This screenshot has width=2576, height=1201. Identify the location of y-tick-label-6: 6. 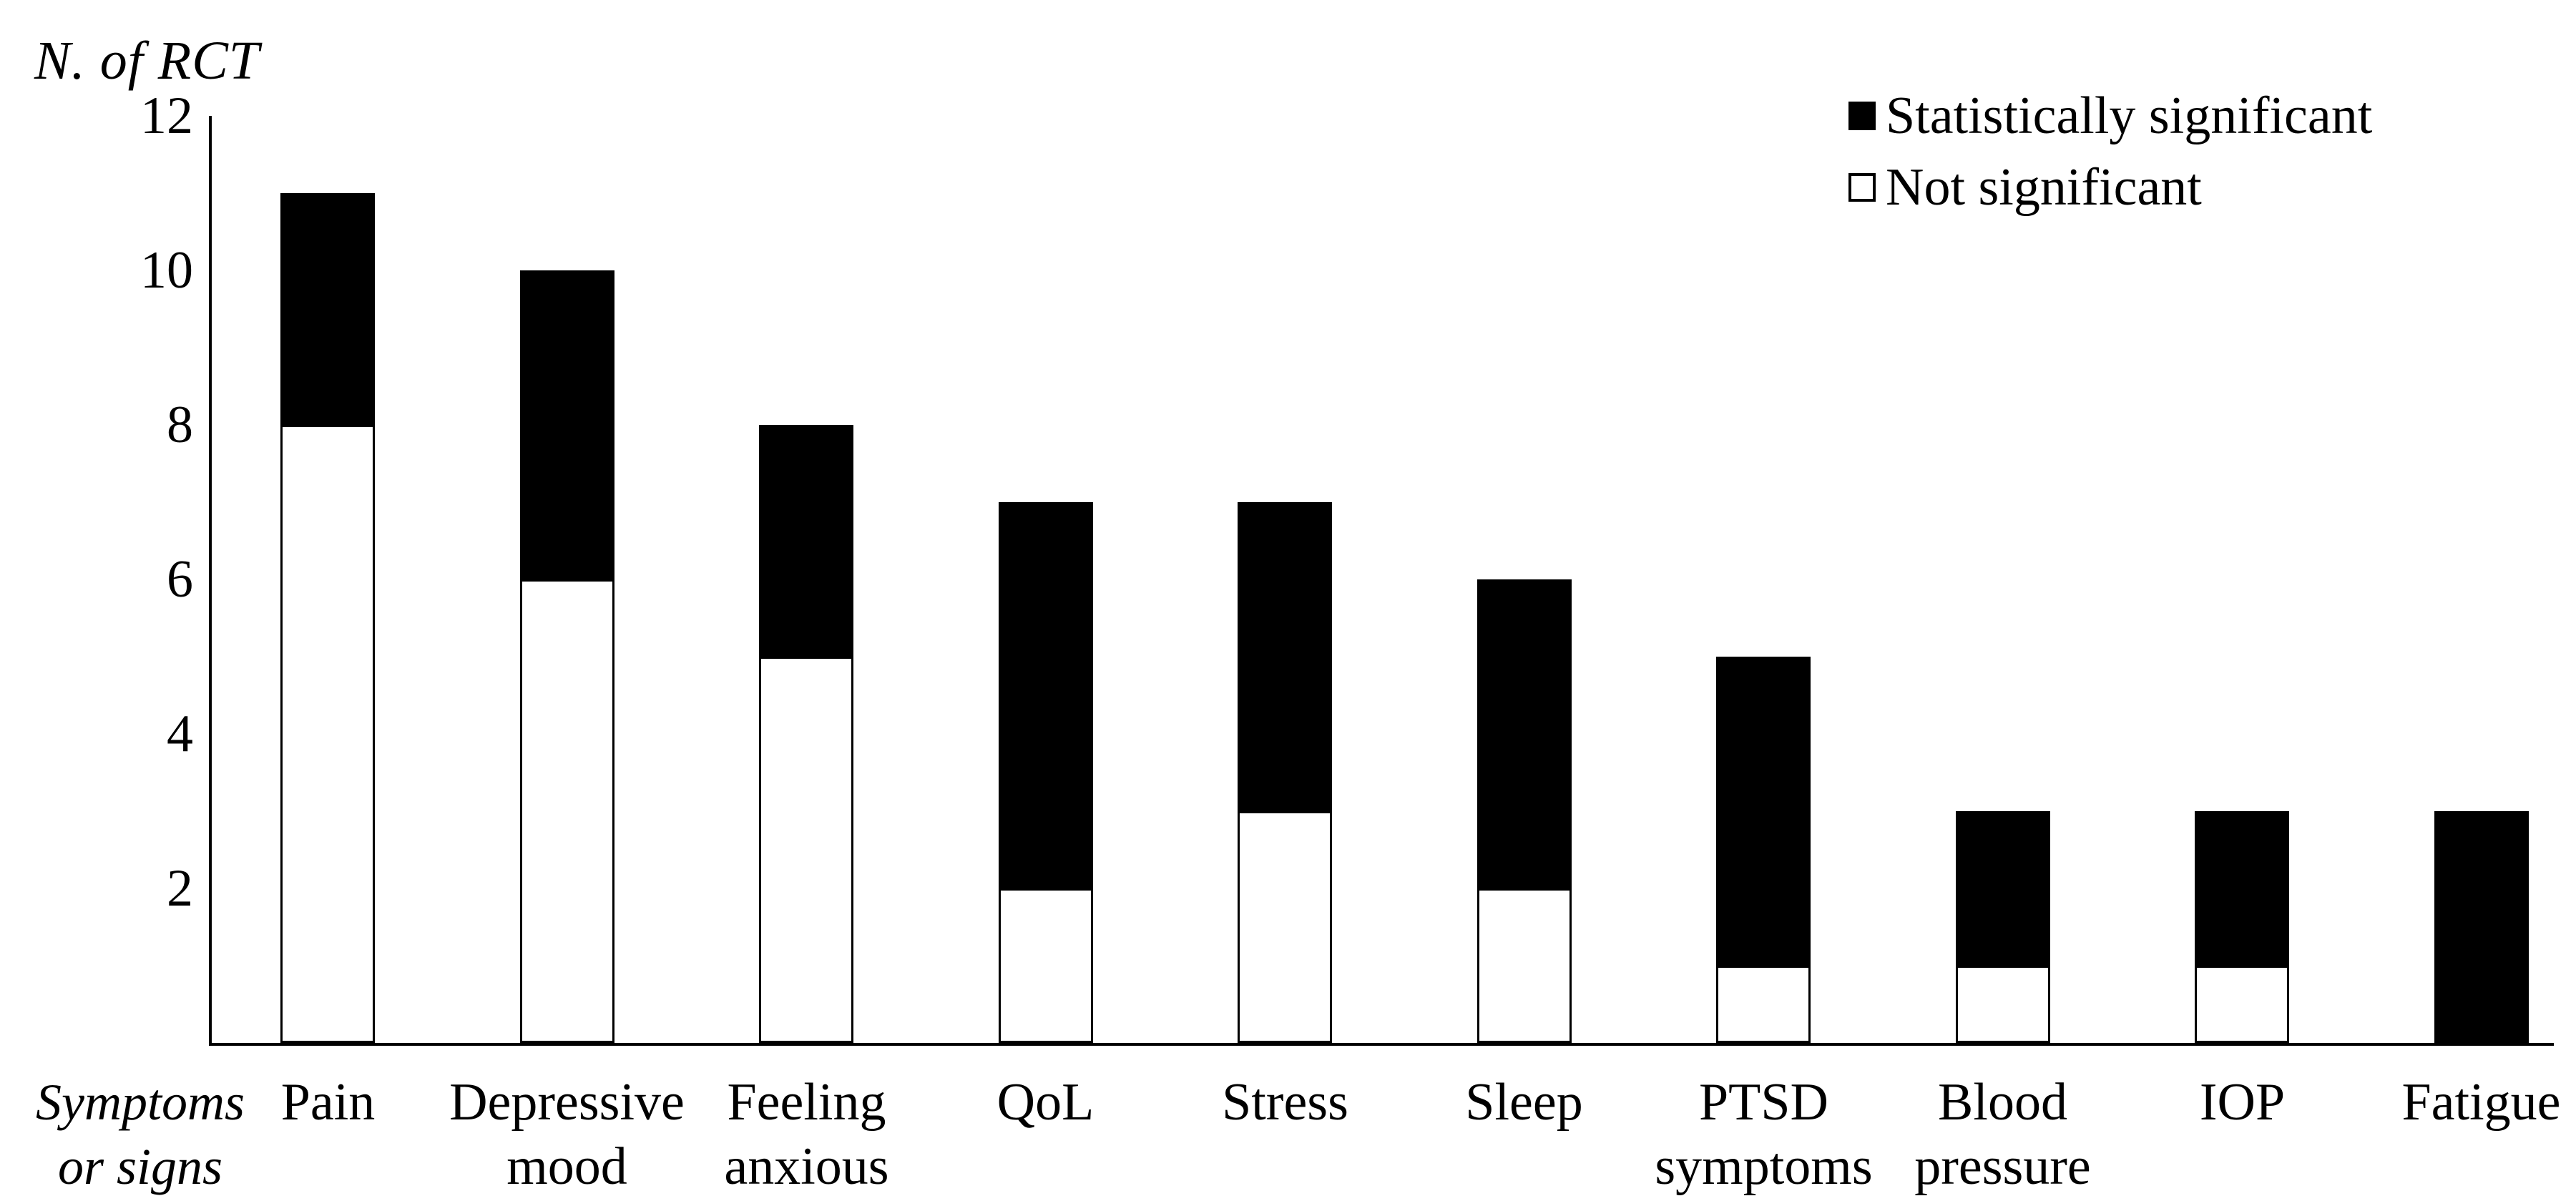
(180, 579).